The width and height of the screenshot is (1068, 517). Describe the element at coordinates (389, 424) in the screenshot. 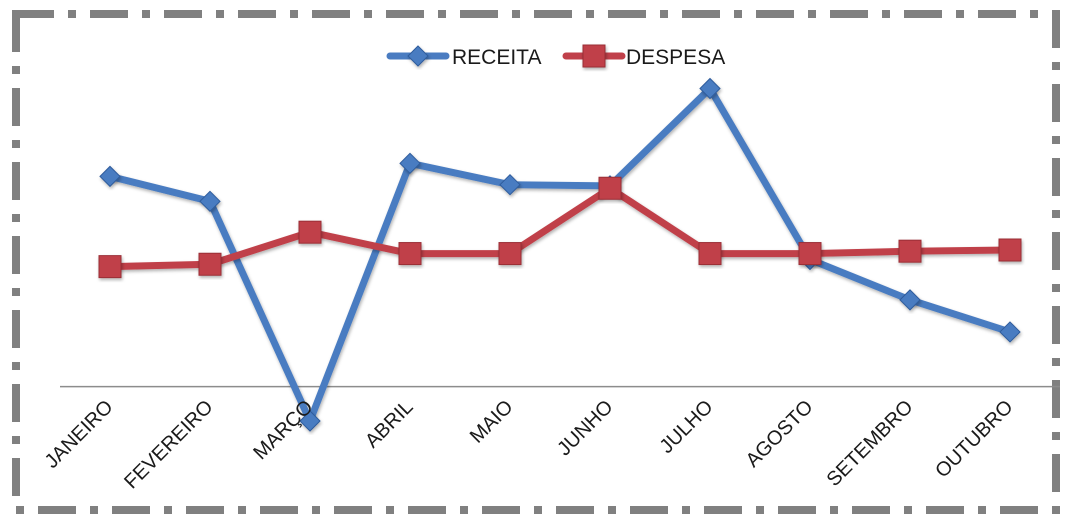

I see `x-tick-label: ABRIL` at that location.